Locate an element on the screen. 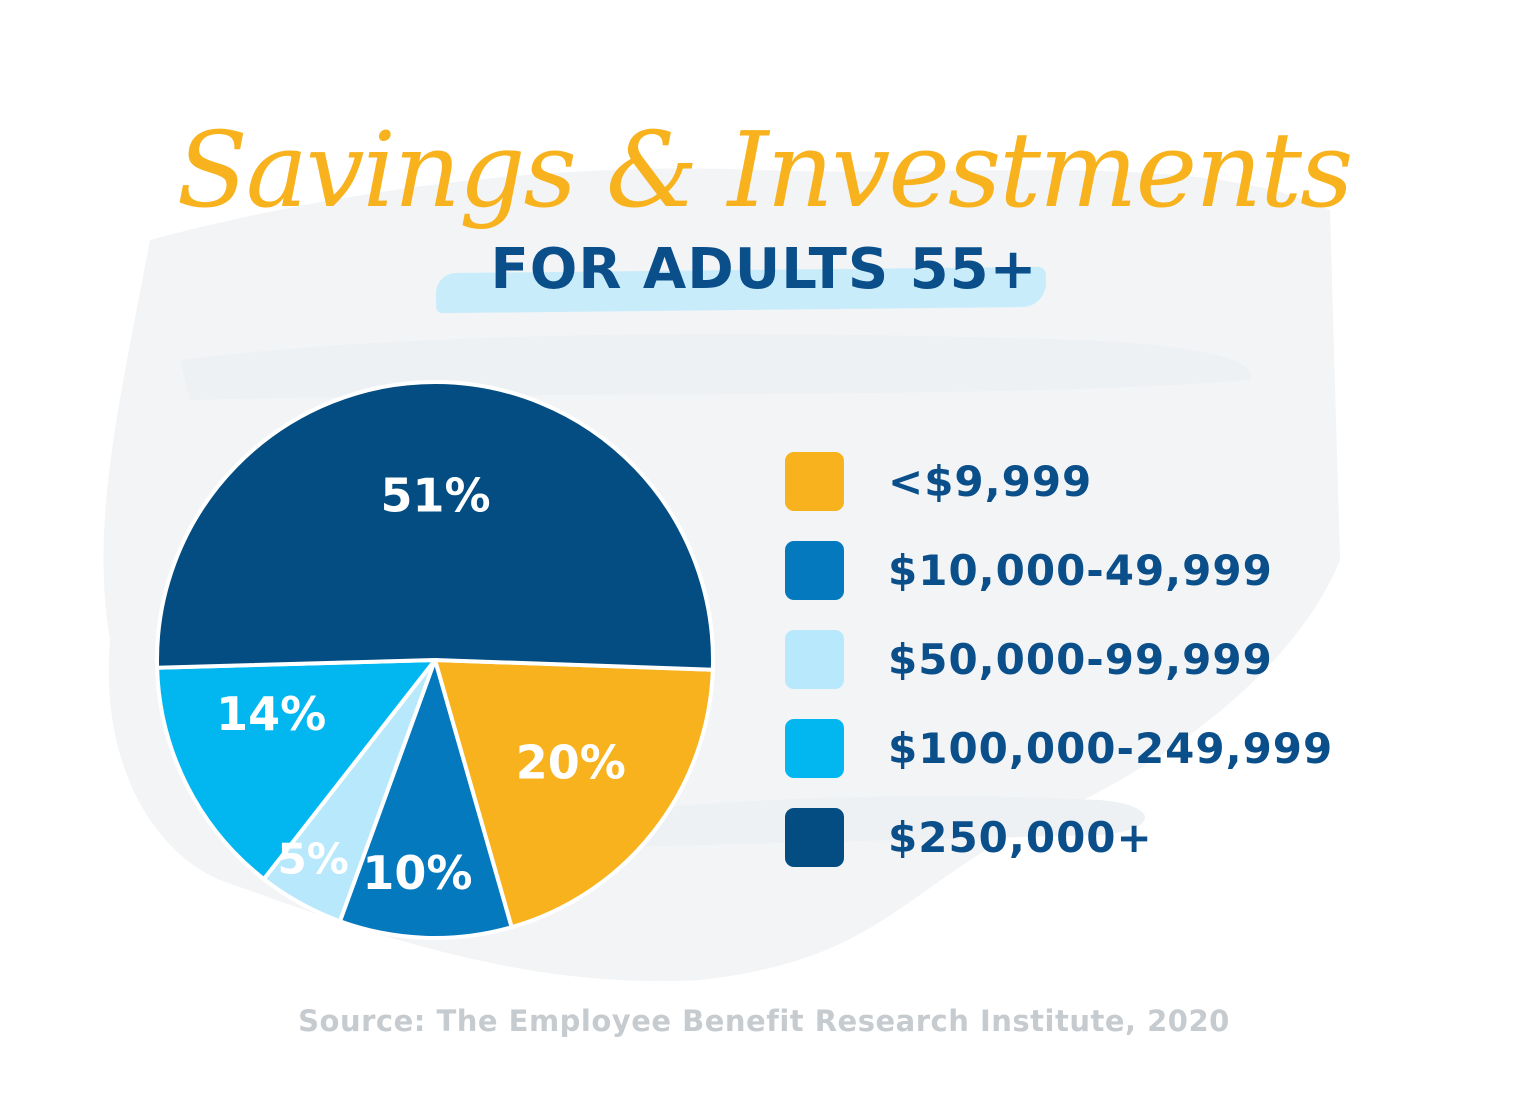 Image resolution: width=1528 pixels, height=1113 pixels. legend-label: $10,000-49,999 is located at coordinates (1080, 570).